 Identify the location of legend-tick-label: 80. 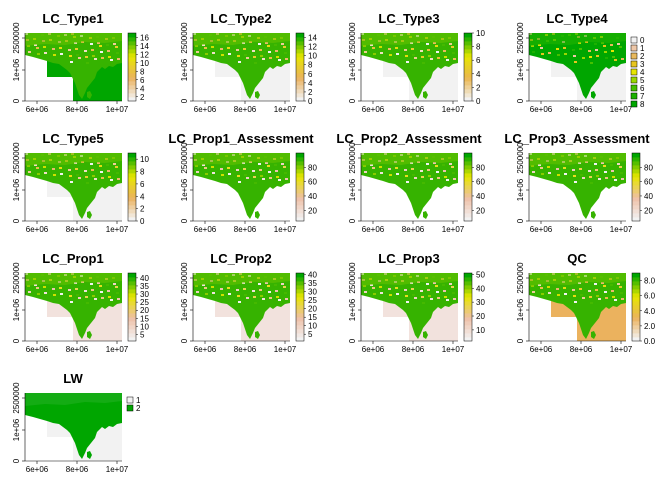
(648, 167).